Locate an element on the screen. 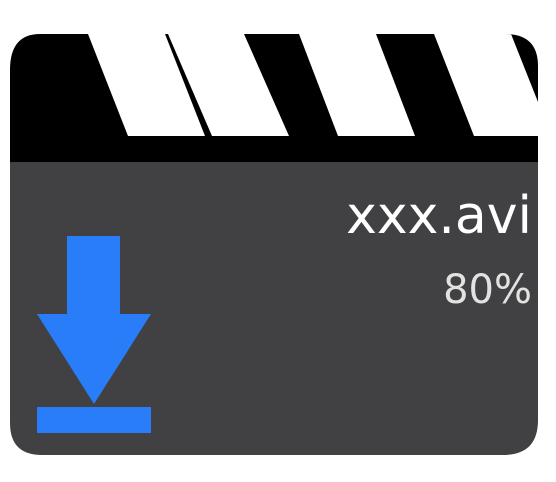  download-arrow-icon is located at coordinates (94, 334).